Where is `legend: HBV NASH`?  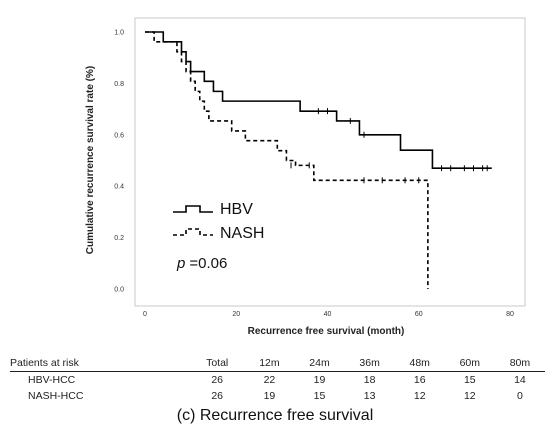
legend: HBV NASH is located at coordinates (218, 221).